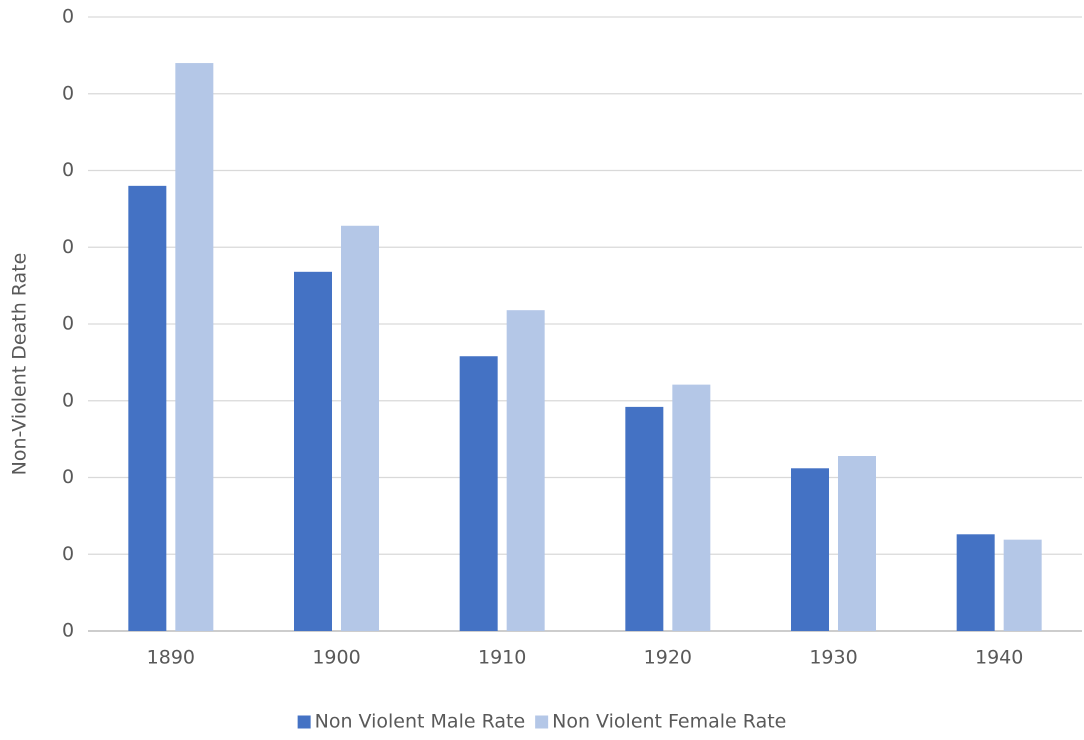  Describe the element at coordinates (999, 658) in the screenshot. I see `x-tick-label: 1940` at that location.